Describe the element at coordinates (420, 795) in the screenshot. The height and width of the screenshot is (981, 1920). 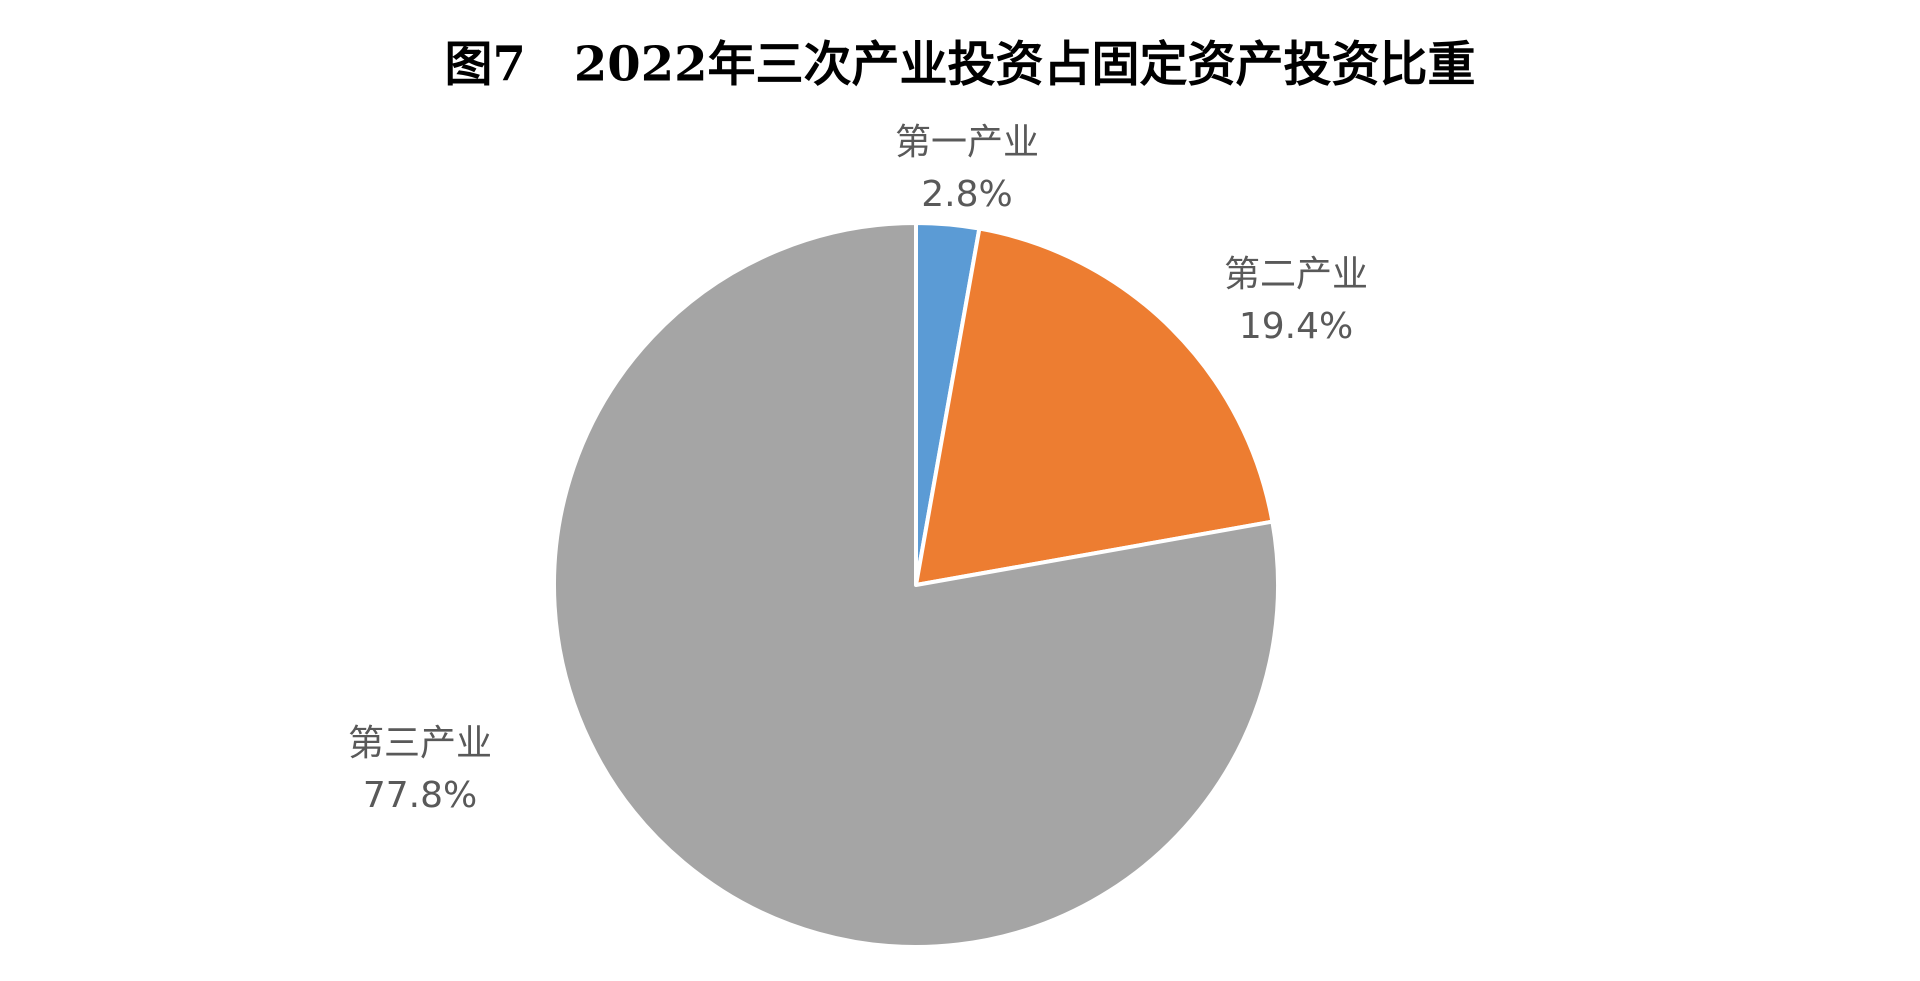
I see `slice-value-label: 77.8%` at that location.